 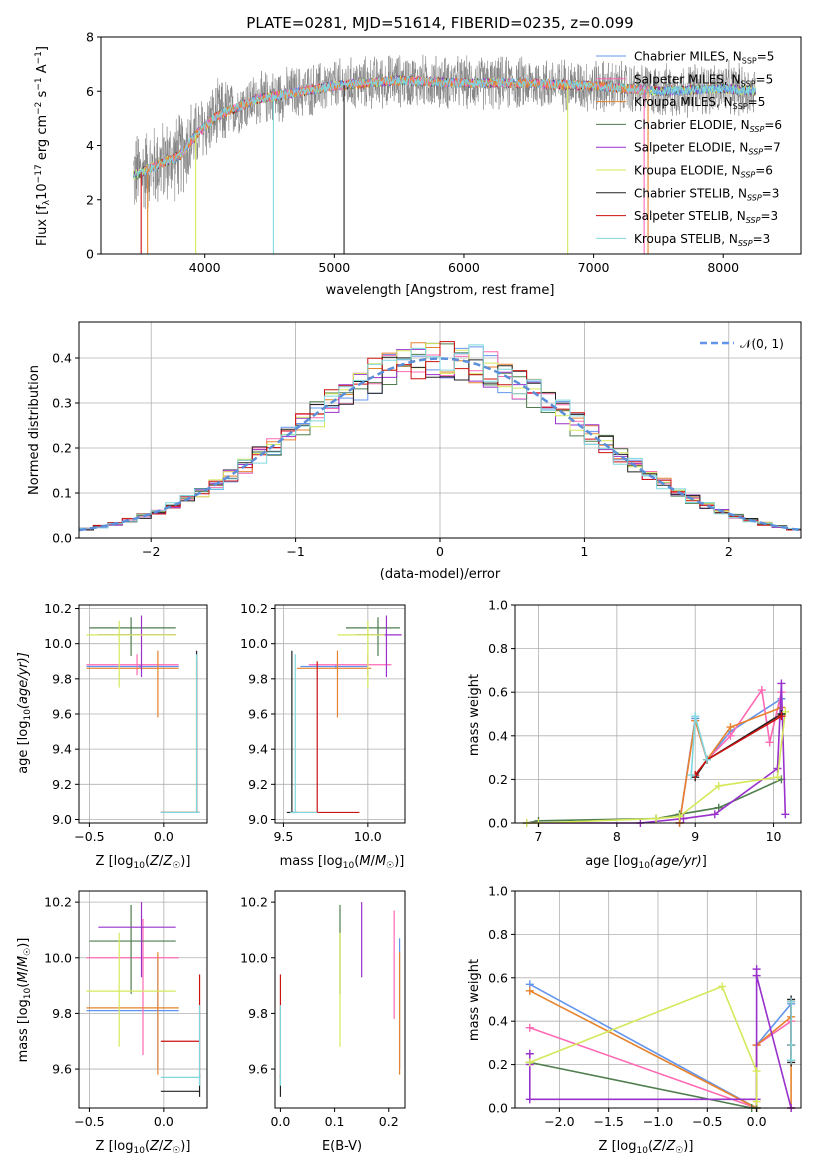 I want to click on legend-label-chabrier_stelib: Chabrier STELIB, NSSP=3, so click(x=706, y=194).